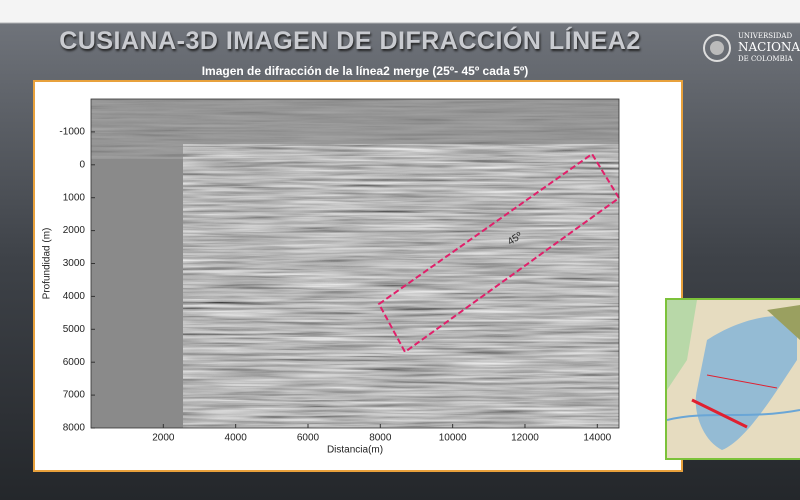  I want to click on x-axis-label: Distancia(m), so click(355, 450).